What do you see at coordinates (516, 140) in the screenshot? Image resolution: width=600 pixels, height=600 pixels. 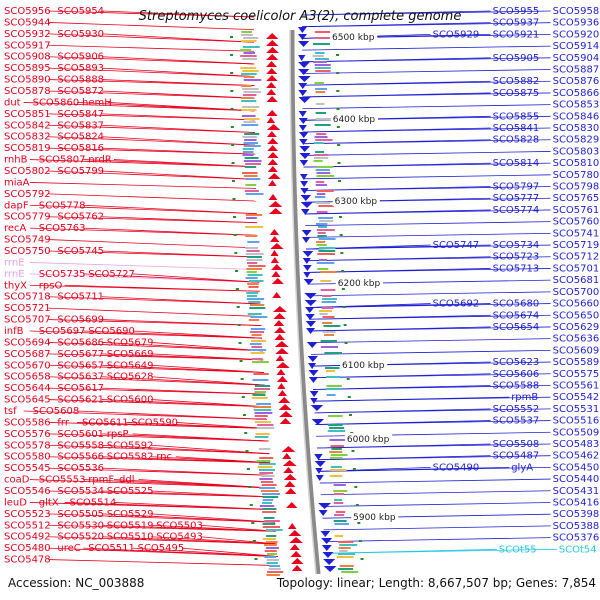 I see `right-gene-label: SCO5828` at bounding box center [516, 140].